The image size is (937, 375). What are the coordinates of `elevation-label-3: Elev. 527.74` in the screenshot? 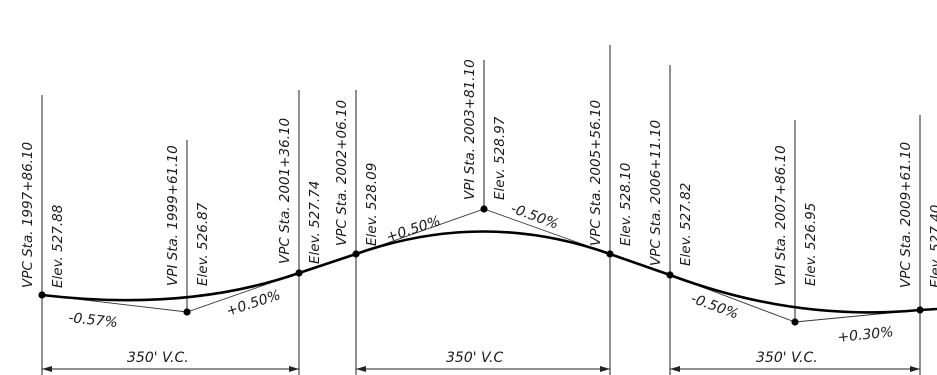 It's located at (315, 222).